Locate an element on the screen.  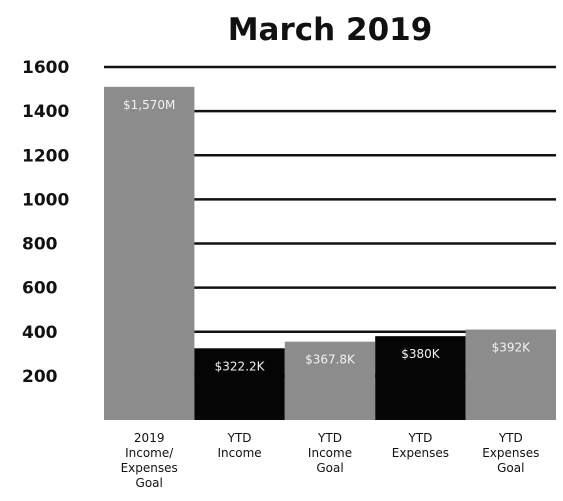
y-tick-label: 600 is located at coordinates (40, 289).